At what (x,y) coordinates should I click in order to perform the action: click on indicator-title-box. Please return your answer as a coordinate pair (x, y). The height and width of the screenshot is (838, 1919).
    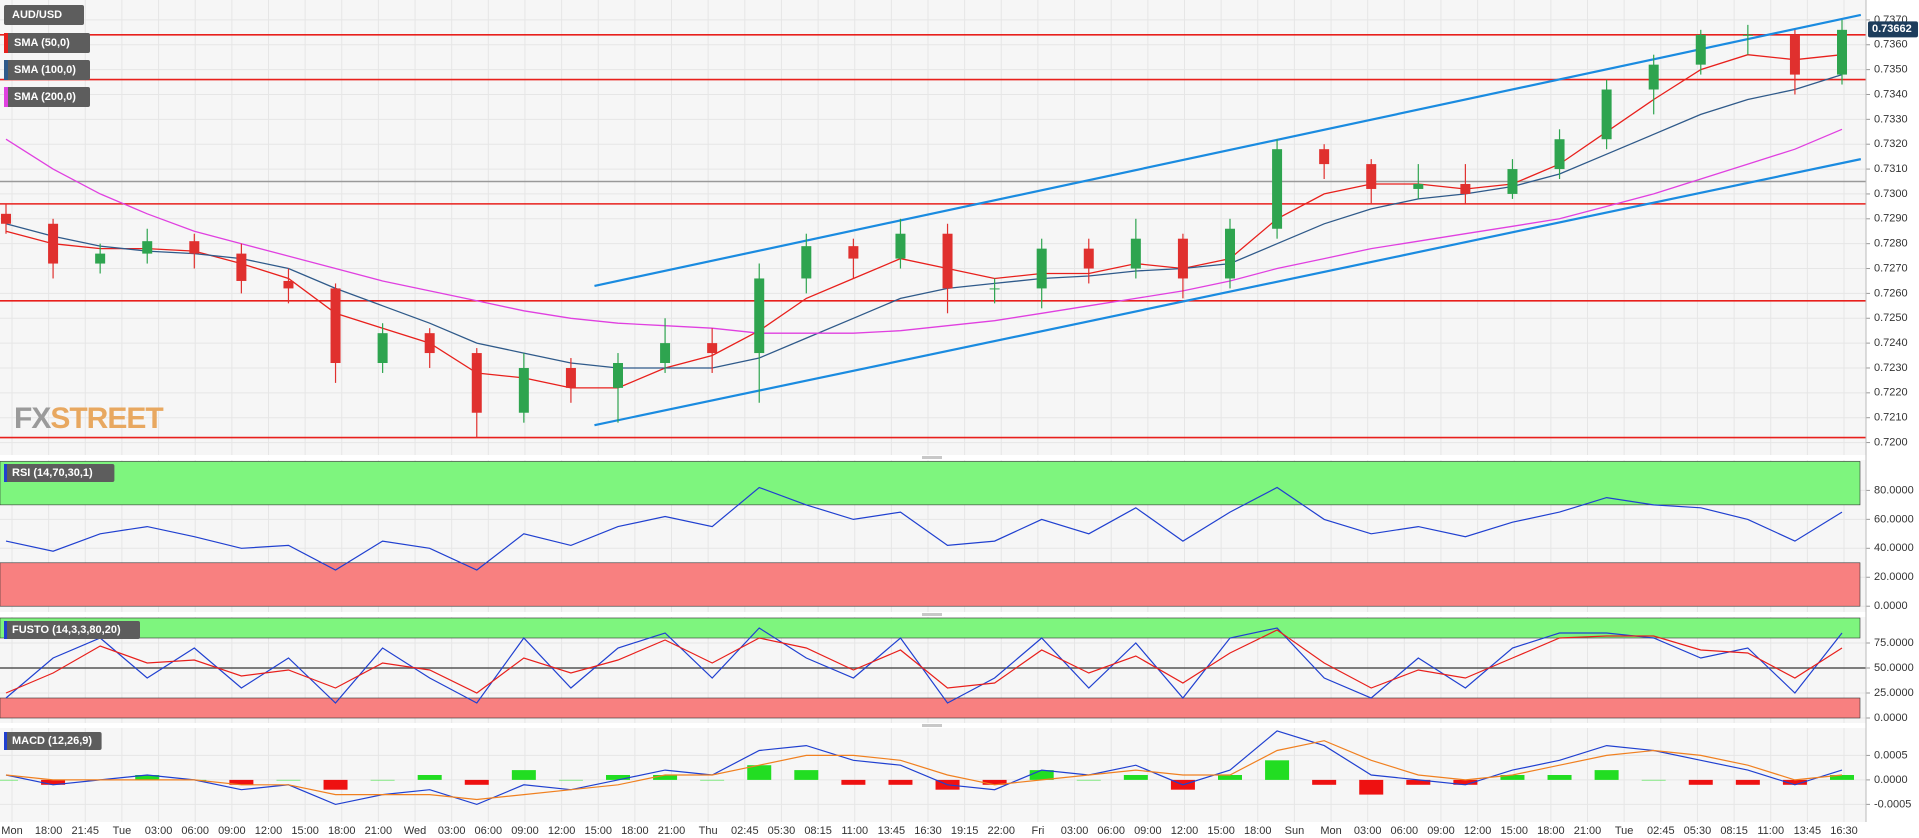
    Looking at the image, I should click on (59, 473).